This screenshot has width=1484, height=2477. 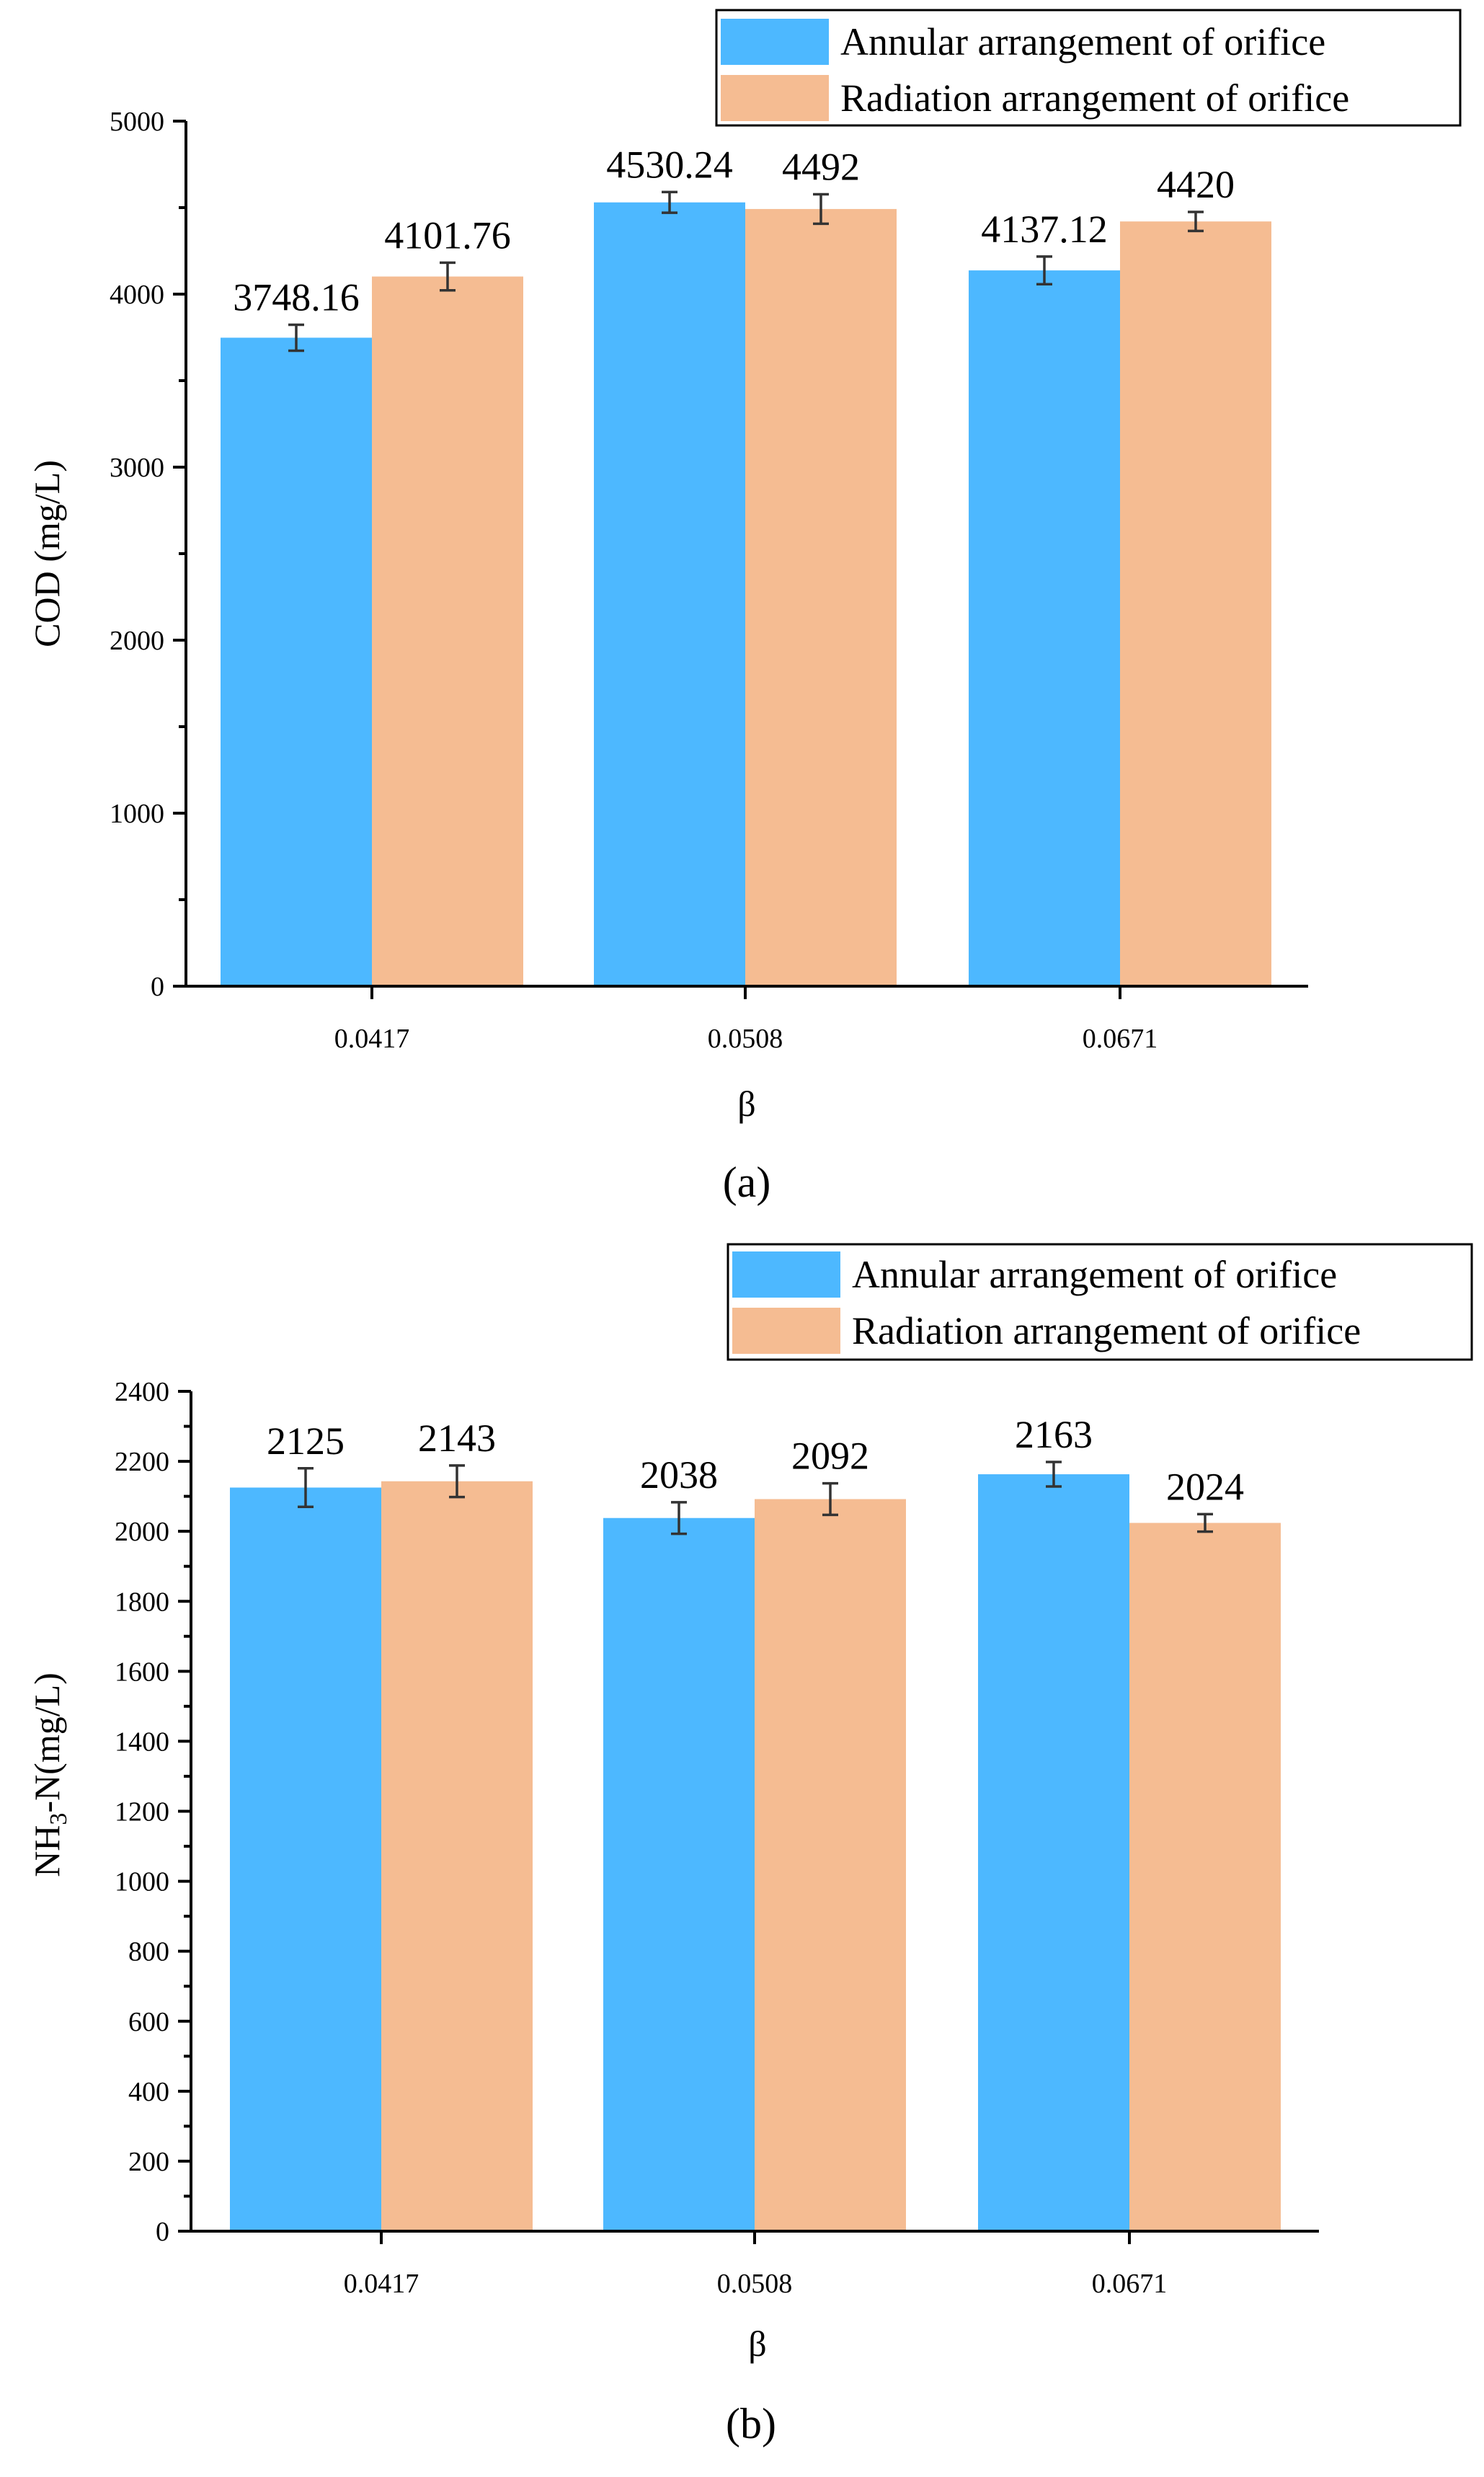 I want to click on data-label: 4420, so click(x=1196, y=184).